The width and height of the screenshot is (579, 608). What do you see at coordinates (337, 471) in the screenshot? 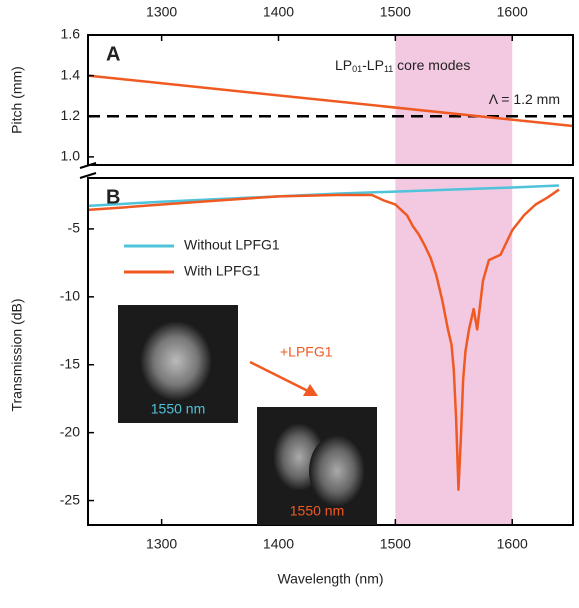
I see `mode-lobe` at bounding box center [337, 471].